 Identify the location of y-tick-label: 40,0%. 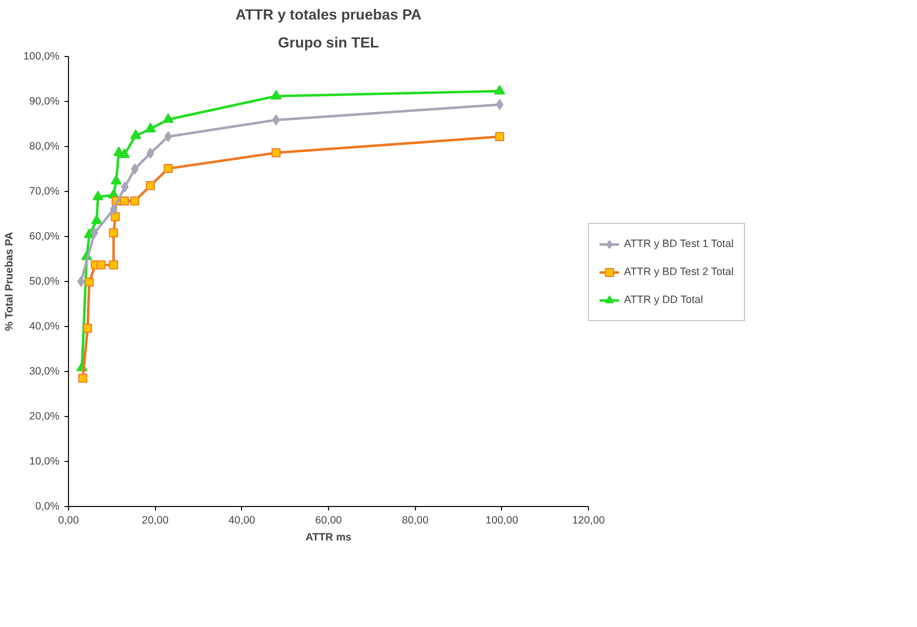
(44, 326).